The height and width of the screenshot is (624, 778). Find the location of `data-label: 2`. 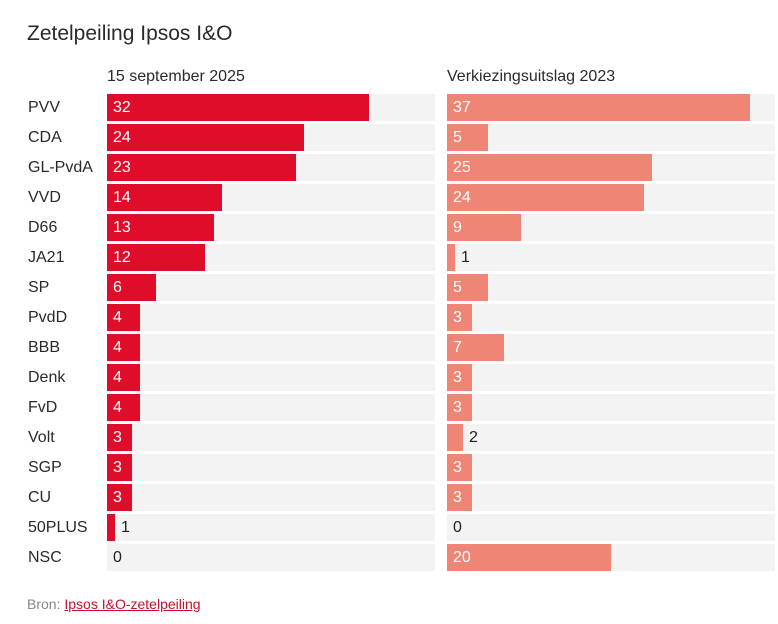

data-label: 2 is located at coordinates (473, 437).